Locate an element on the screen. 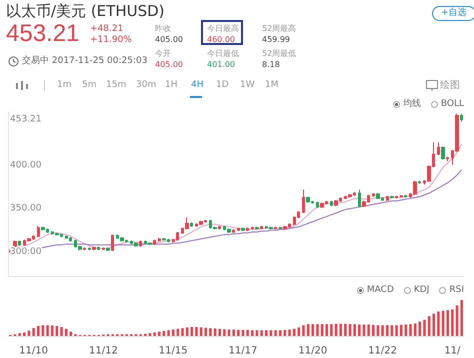  y-tick-label: 453.21 is located at coordinates (26, 119).